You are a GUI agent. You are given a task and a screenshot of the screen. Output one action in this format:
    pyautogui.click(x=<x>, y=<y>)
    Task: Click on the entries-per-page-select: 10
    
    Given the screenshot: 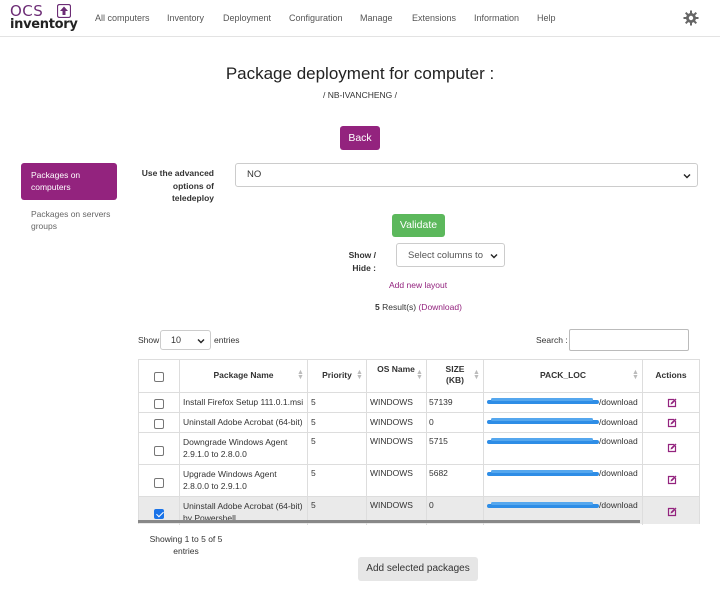 What is the action you would take?
    pyautogui.click(x=185, y=340)
    